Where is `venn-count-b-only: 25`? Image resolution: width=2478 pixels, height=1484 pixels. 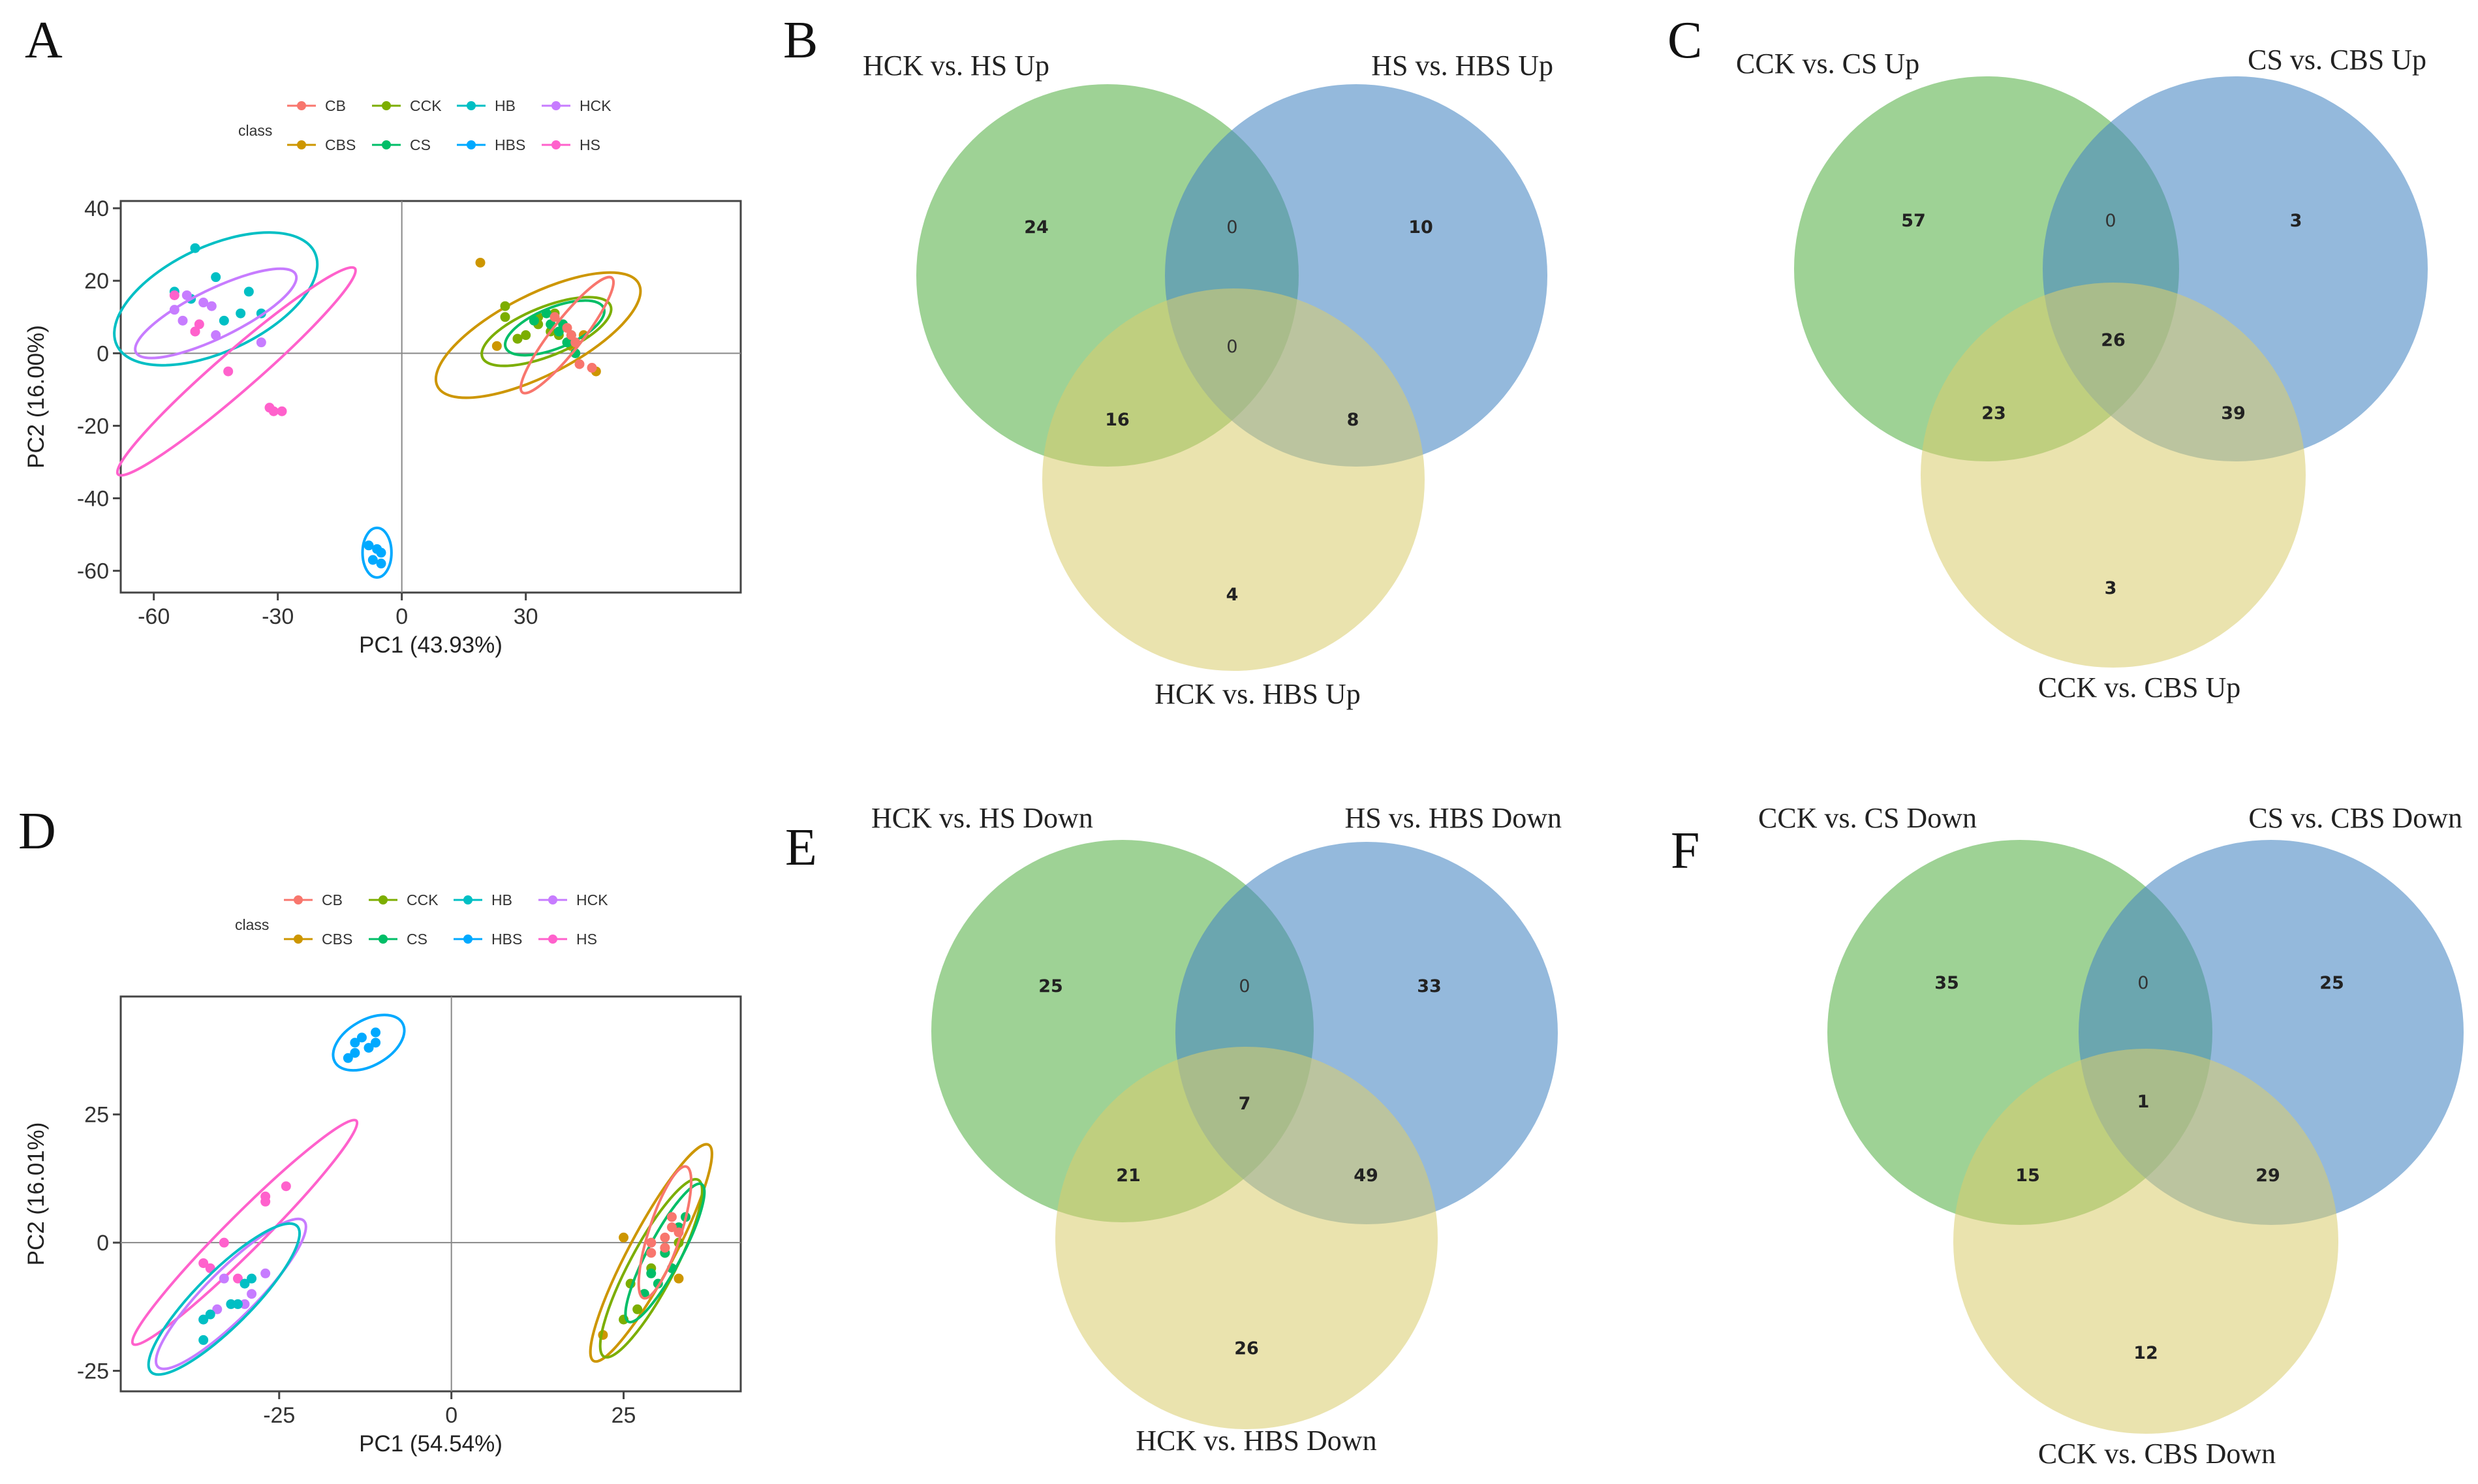 venn-count-b-only: 25 is located at coordinates (2331, 983).